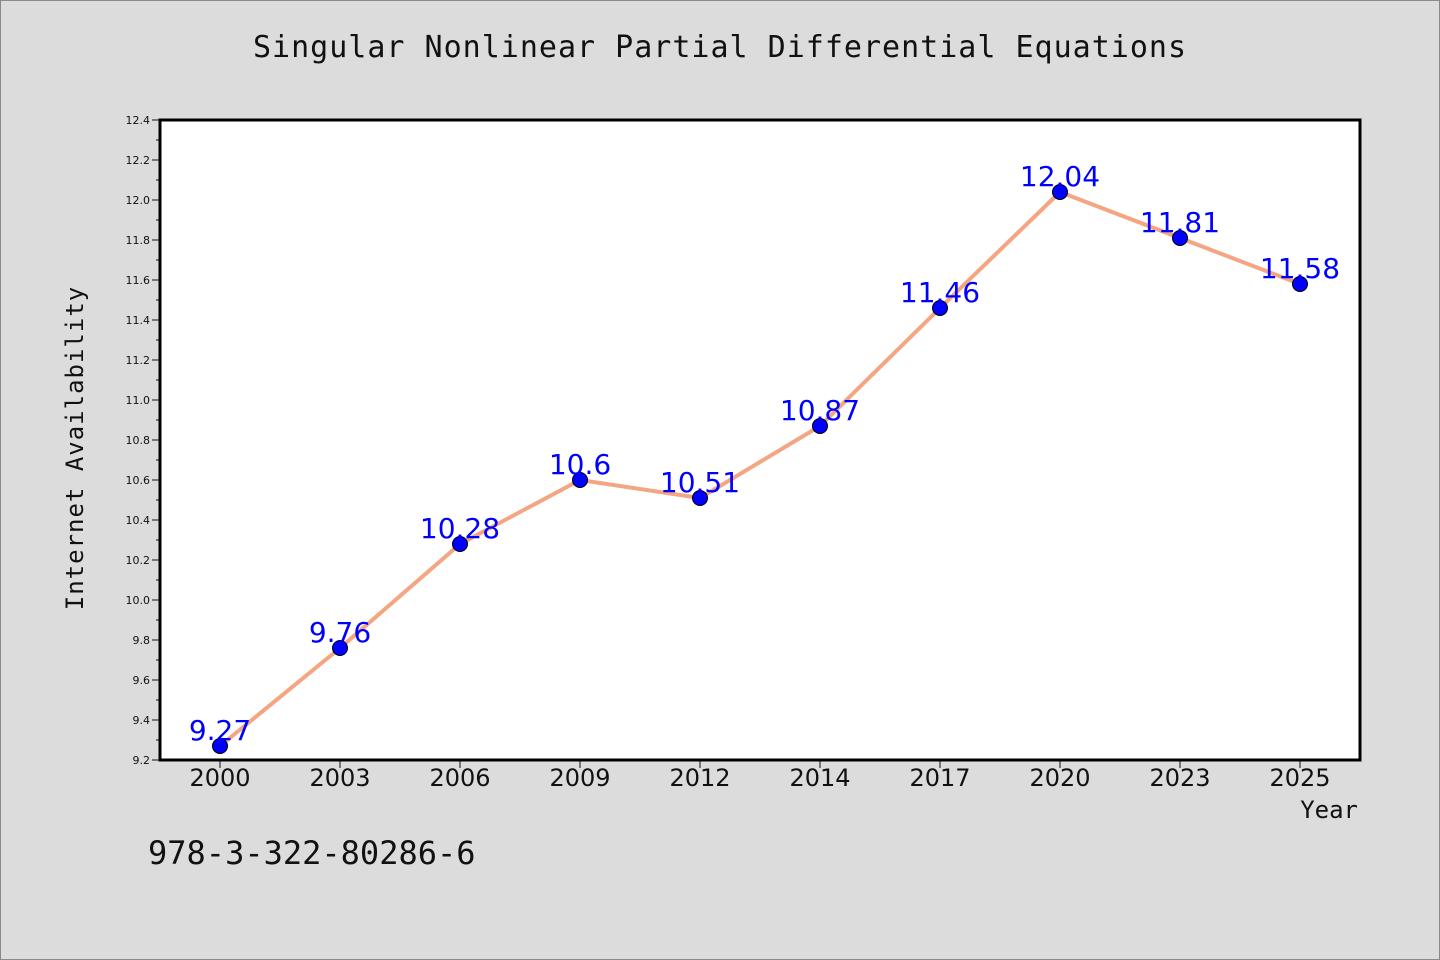  Describe the element at coordinates (459, 778) in the screenshot. I see `x-tick-label: 2006` at that location.